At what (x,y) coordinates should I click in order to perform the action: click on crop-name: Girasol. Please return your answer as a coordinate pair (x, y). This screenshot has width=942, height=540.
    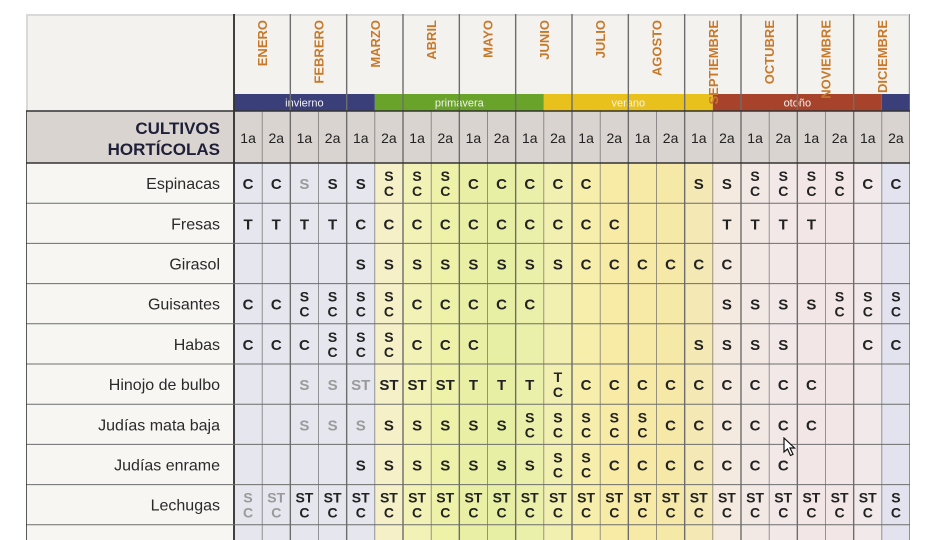
    Looking at the image, I should click on (194, 265).